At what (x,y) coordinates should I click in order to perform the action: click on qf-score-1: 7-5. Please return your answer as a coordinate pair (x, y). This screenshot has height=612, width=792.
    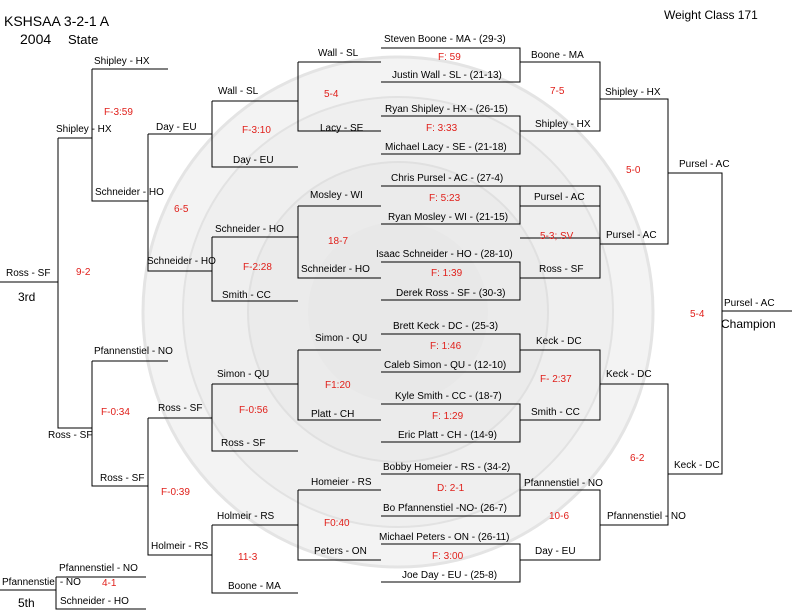
    Looking at the image, I should click on (557, 91).